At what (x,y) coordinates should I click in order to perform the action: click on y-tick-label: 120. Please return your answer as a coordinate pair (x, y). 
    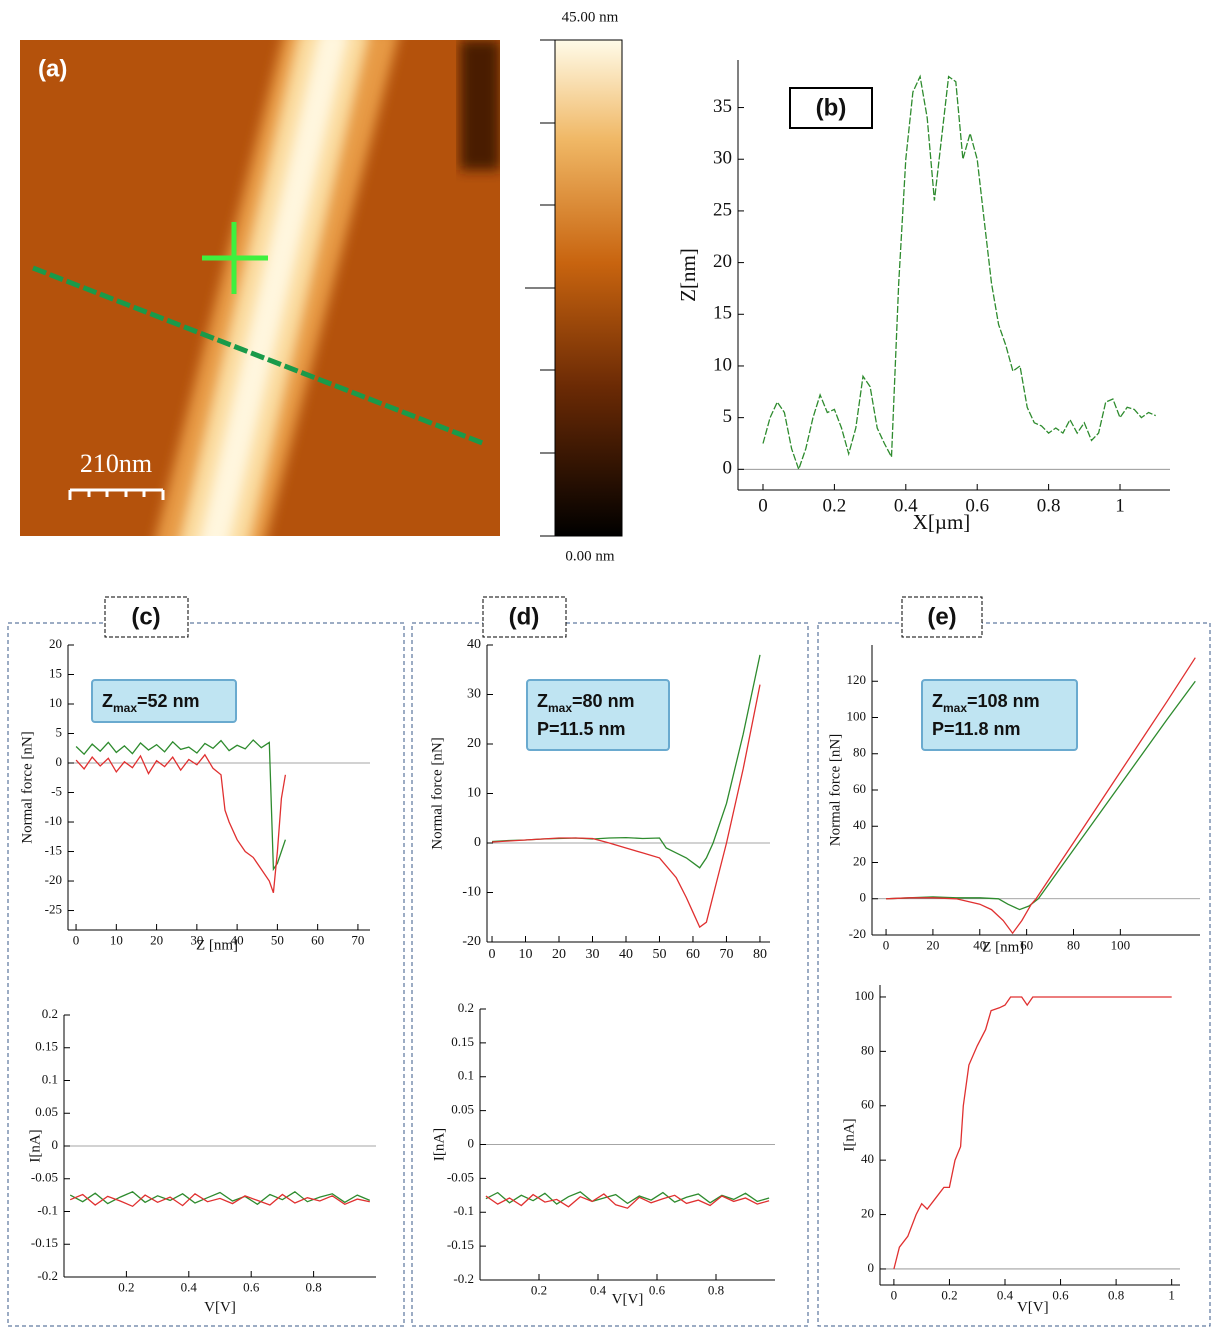
    Looking at the image, I should click on (857, 679).